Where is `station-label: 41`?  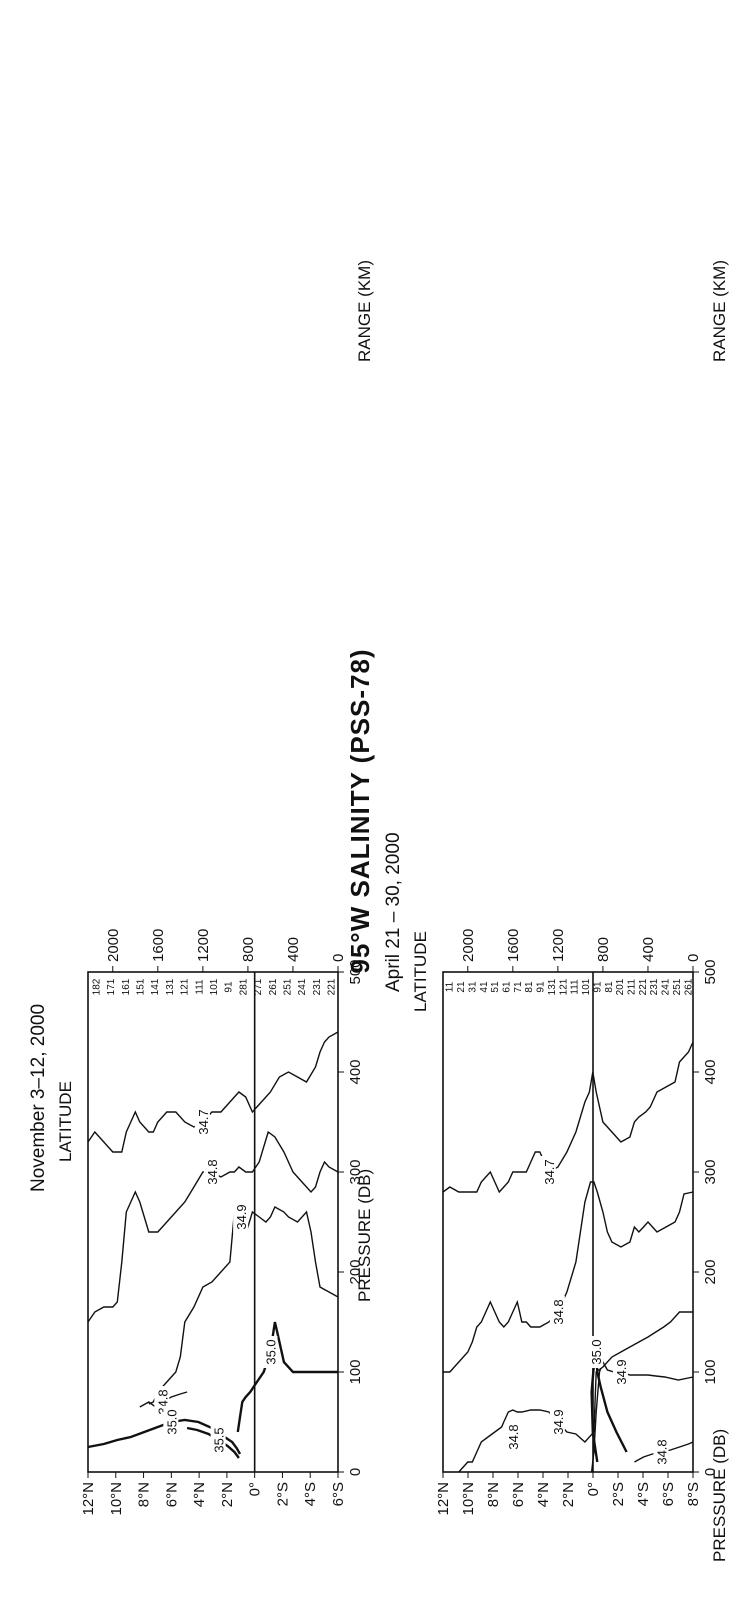
station-label: 41 is located at coordinates (484, 987).